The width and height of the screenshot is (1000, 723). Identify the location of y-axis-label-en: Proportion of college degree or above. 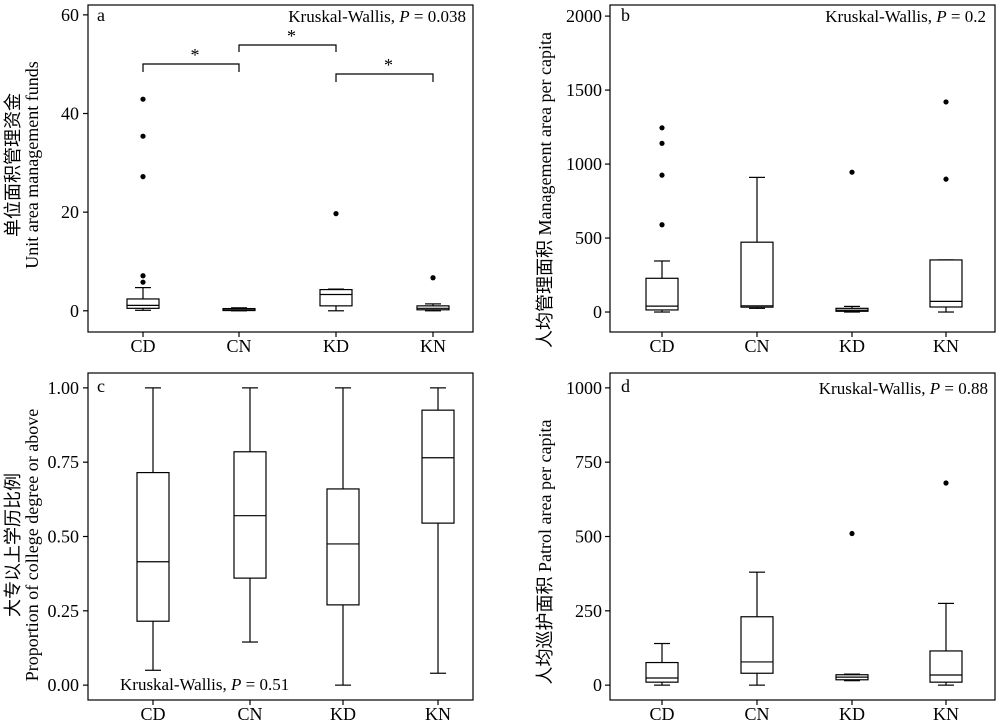
(32, 545).